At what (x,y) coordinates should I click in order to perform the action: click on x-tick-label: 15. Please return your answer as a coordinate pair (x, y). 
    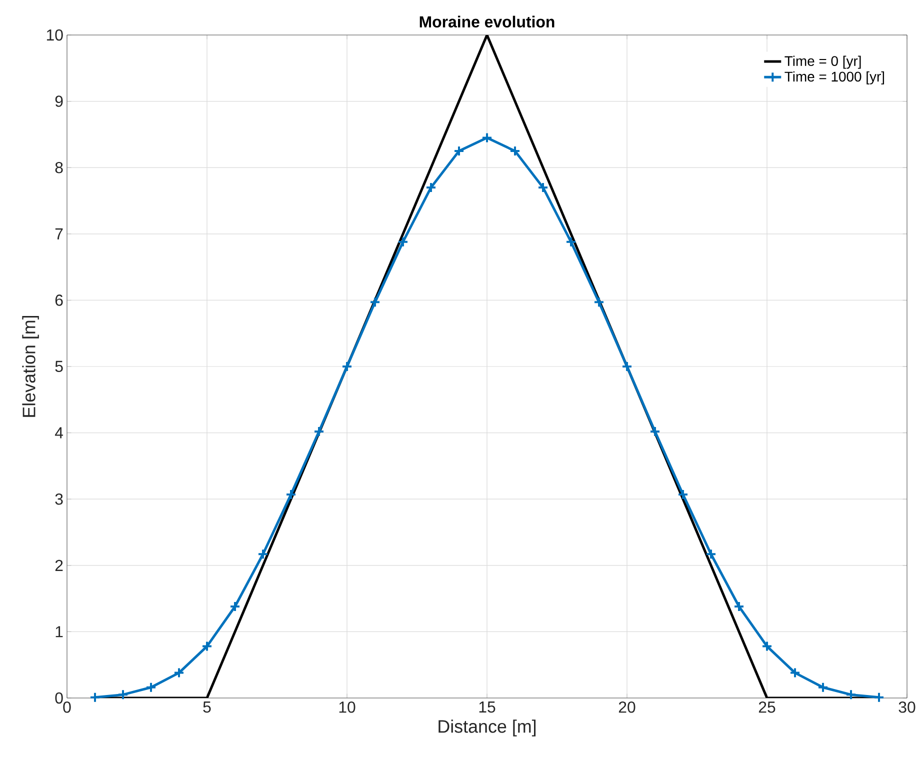
    Looking at the image, I should click on (487, 707).